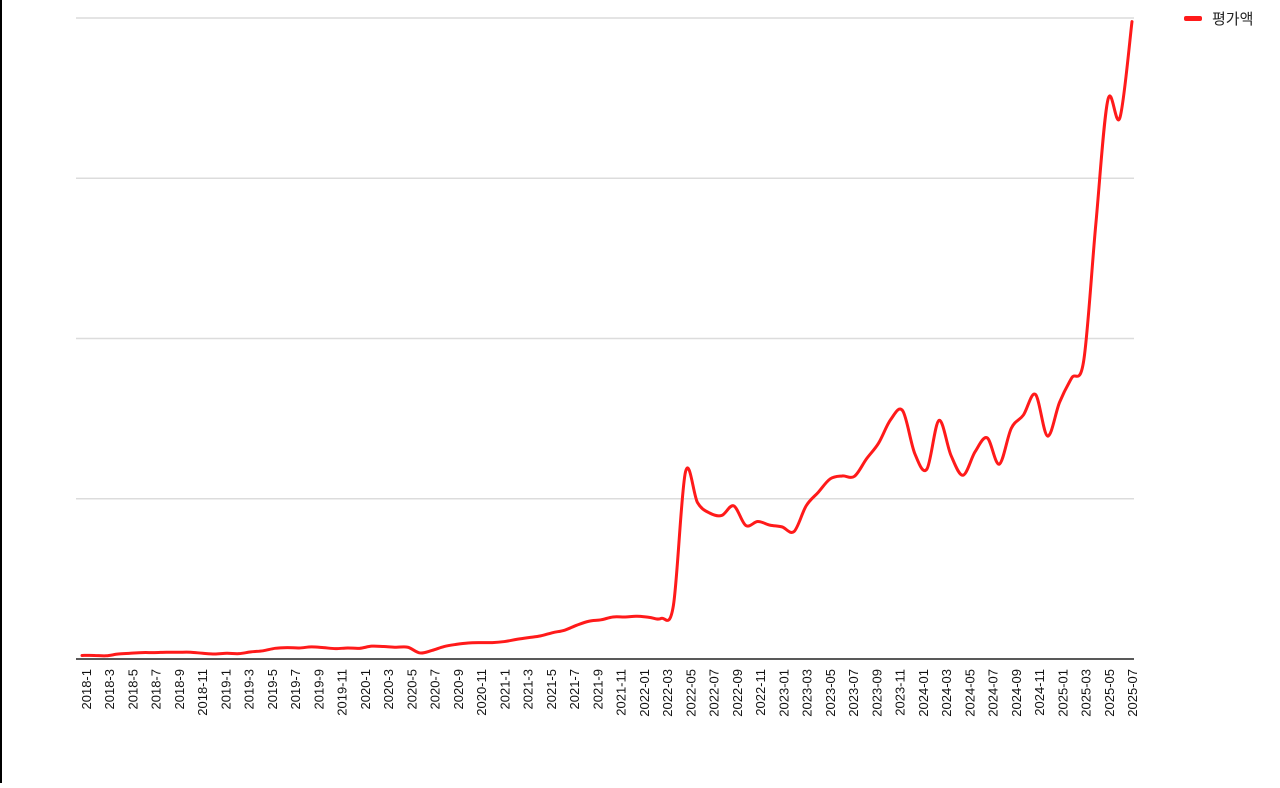 The image size is (1280, 788). What do you see at coordinates (156, 689) in the screenshot?
I see `x-tick-label: 2018-7` at bounding box center [156, 689].